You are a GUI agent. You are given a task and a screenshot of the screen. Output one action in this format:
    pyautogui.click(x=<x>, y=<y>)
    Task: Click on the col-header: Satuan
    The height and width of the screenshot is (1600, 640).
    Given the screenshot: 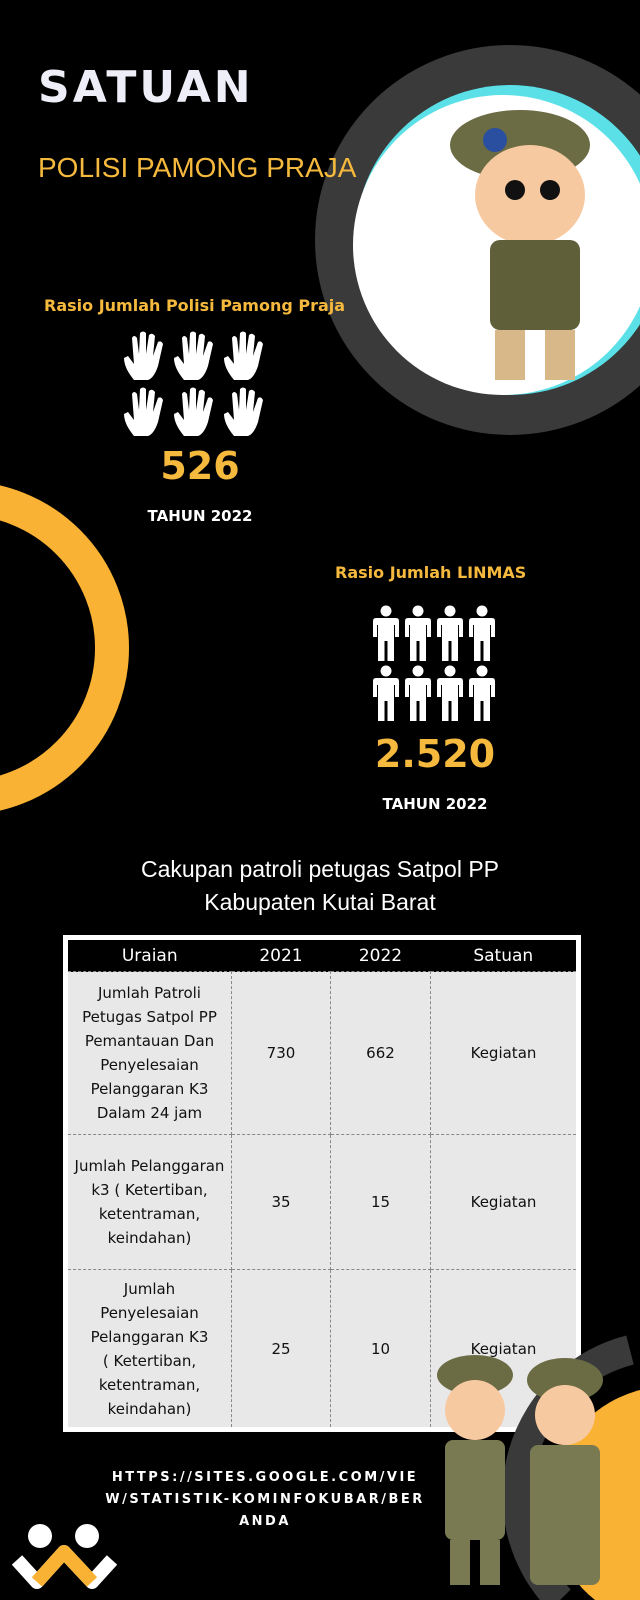 What is the action you would take?
    pyautogui.click(x=504, y=954)
    